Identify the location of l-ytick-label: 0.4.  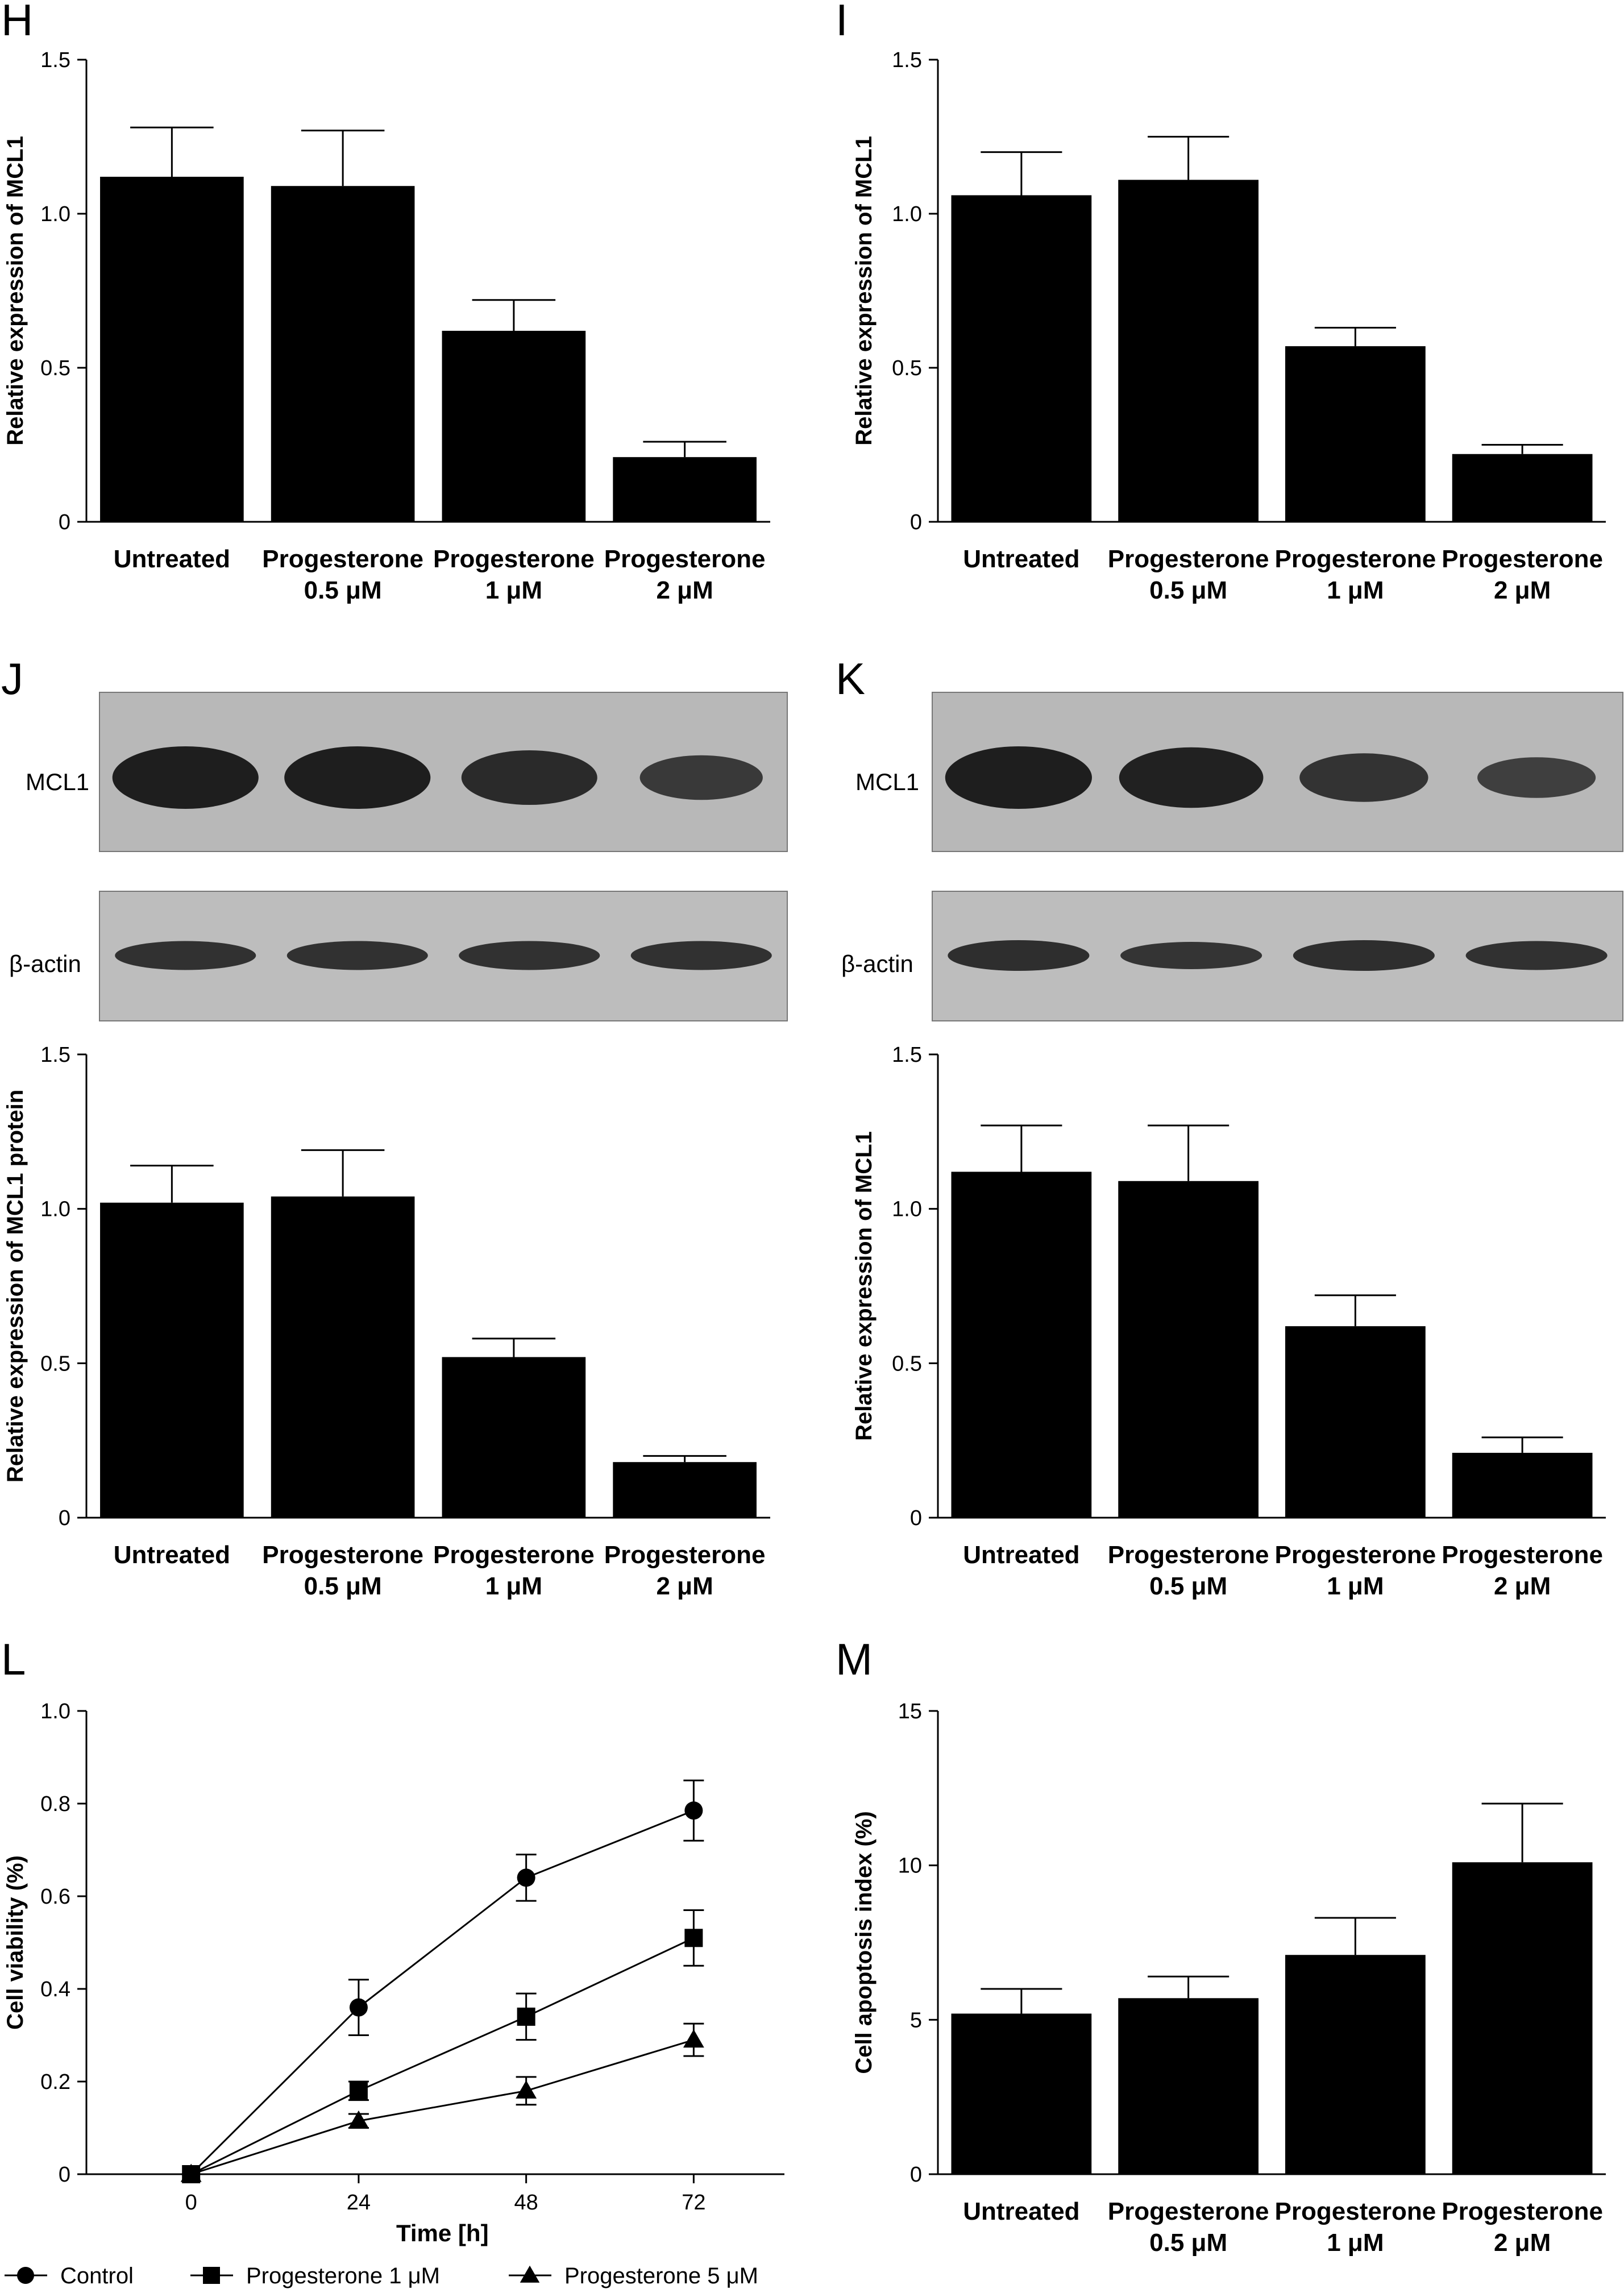
(55, 1989).